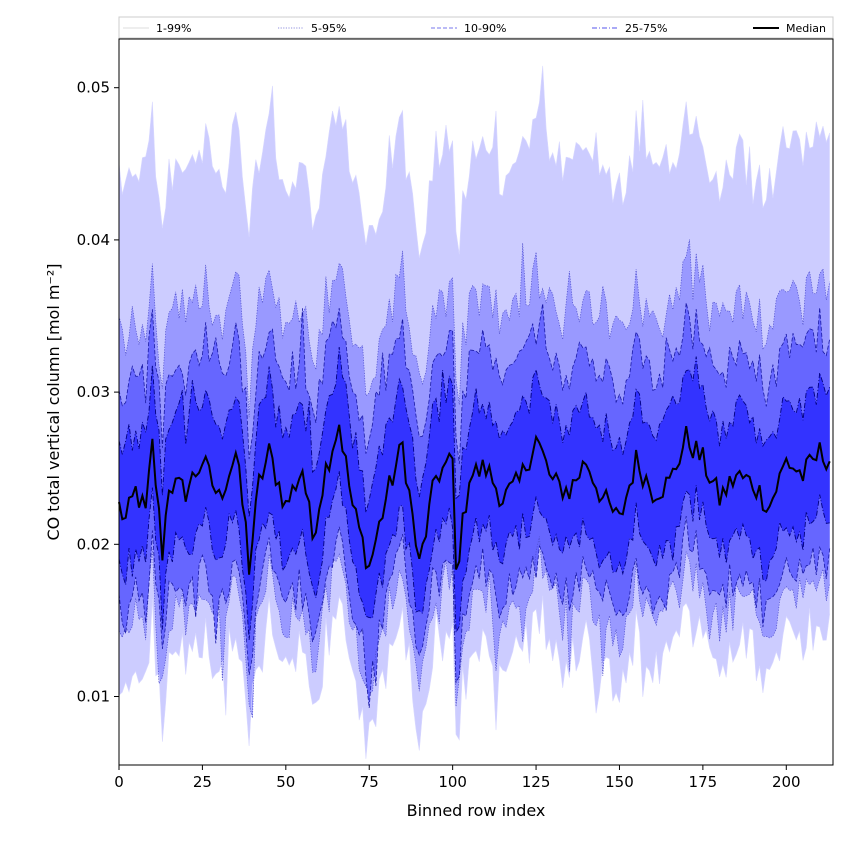  I want to click on y-tick-label: 0.04, so click(93, 240).